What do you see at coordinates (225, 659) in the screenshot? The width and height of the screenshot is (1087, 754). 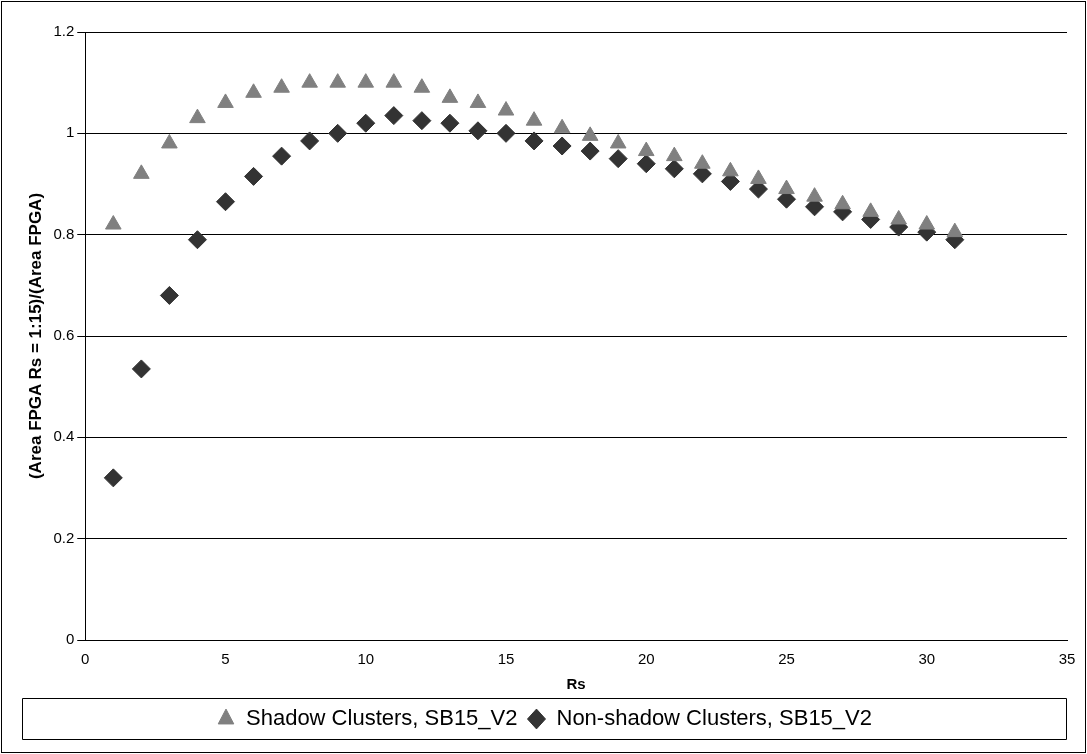 I see `x-tick-label: 5` at bounding box center [225, 659].